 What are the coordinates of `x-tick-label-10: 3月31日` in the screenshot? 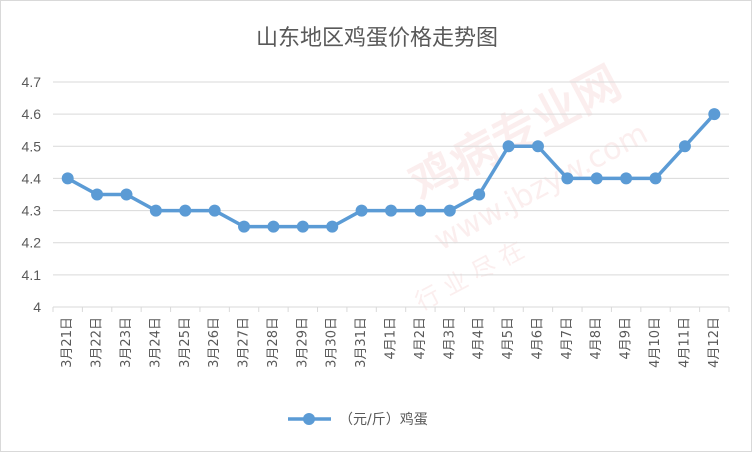 It's located at (361, 342).